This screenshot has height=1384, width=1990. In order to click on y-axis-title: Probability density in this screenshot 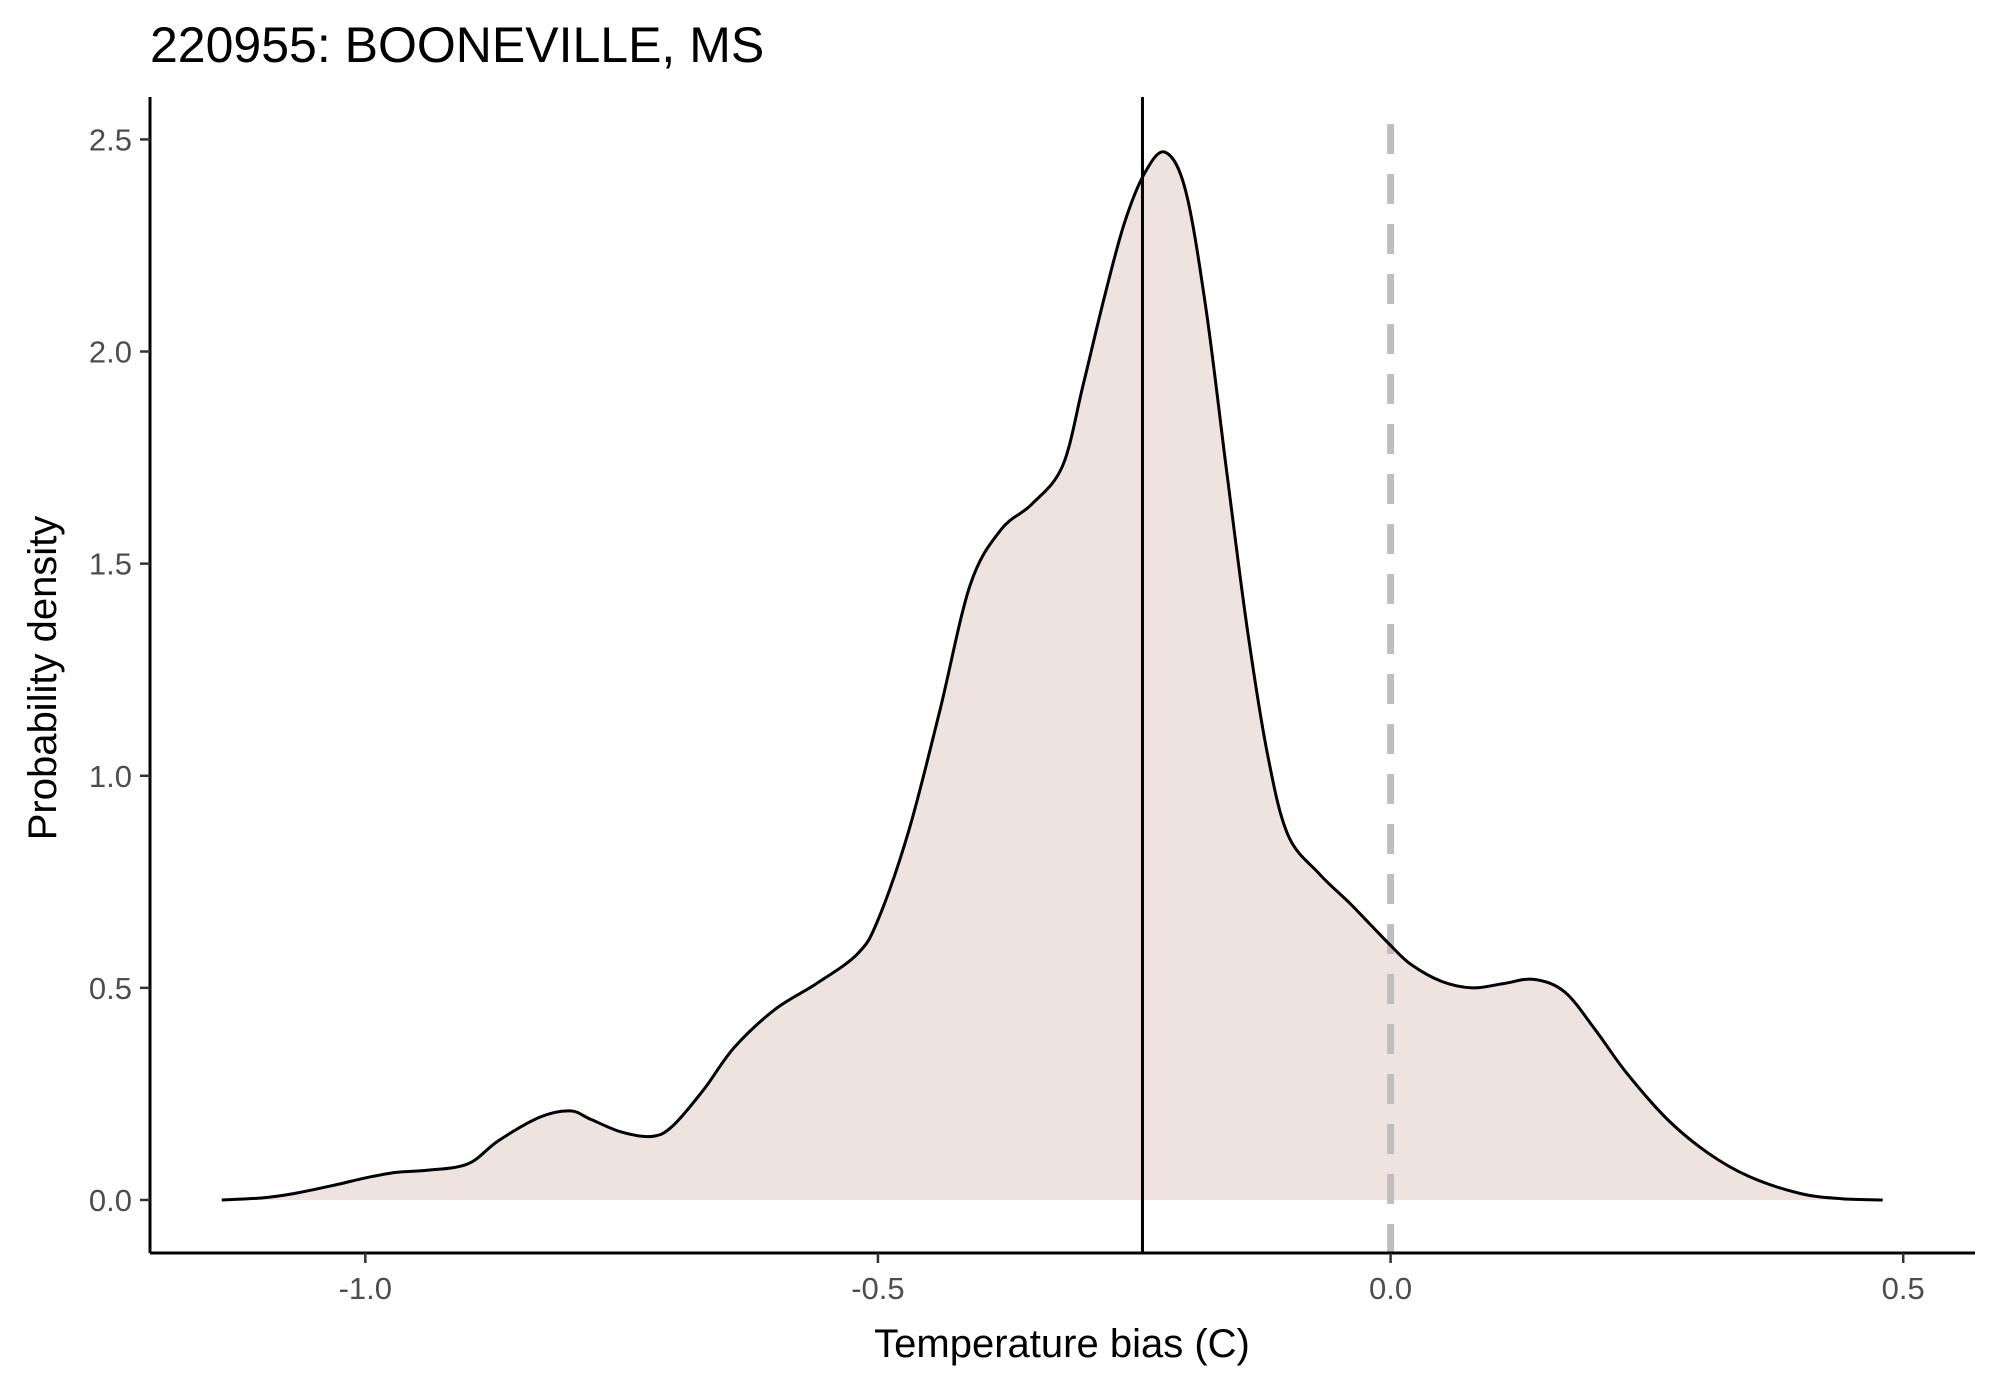, I will do `click(43, 678)`.